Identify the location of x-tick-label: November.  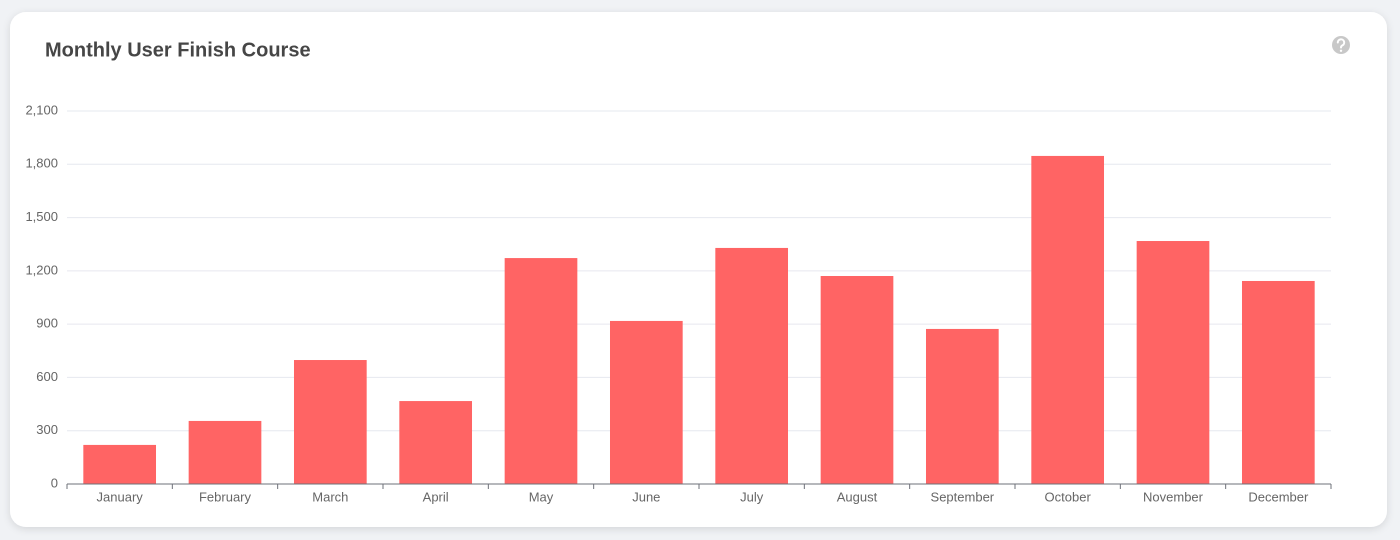
(1173, 496).